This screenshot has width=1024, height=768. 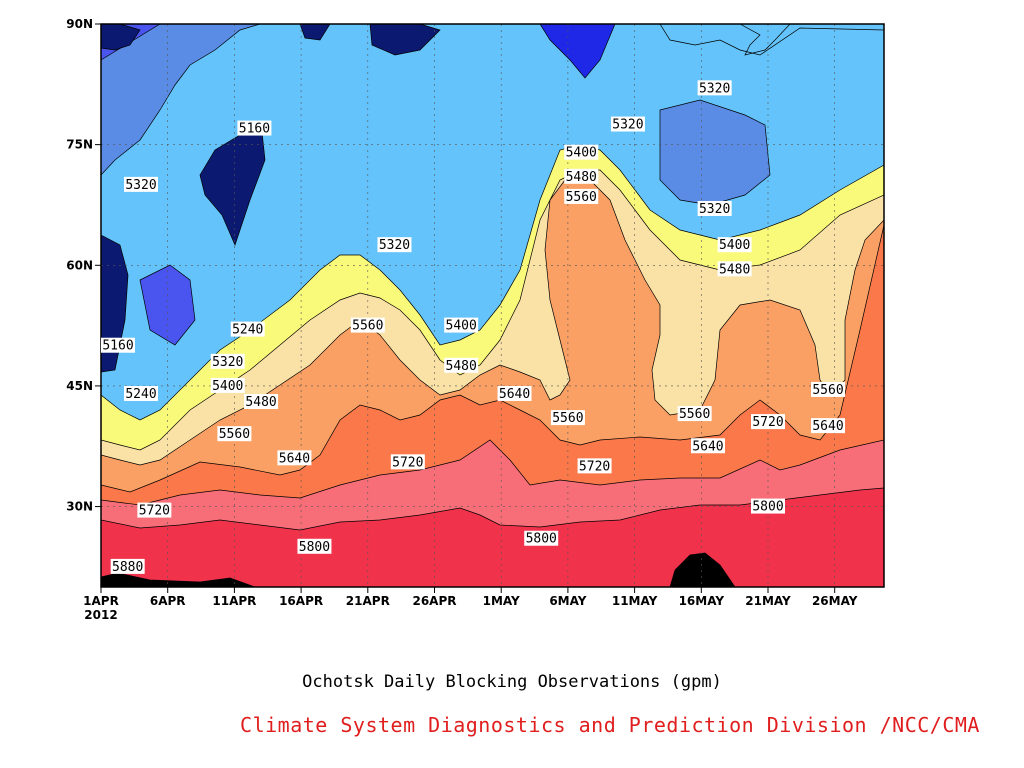 I want to click on y-tick-label: 45N, so click(x=79, y=386).